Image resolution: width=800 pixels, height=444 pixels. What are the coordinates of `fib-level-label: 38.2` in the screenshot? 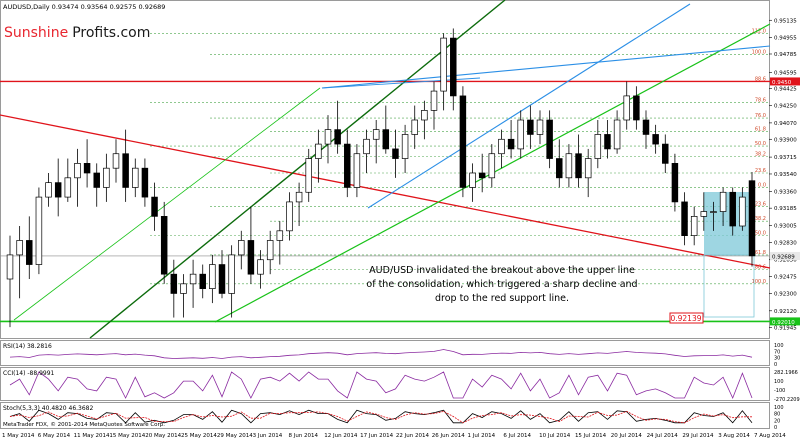 It's located at (760, 219).